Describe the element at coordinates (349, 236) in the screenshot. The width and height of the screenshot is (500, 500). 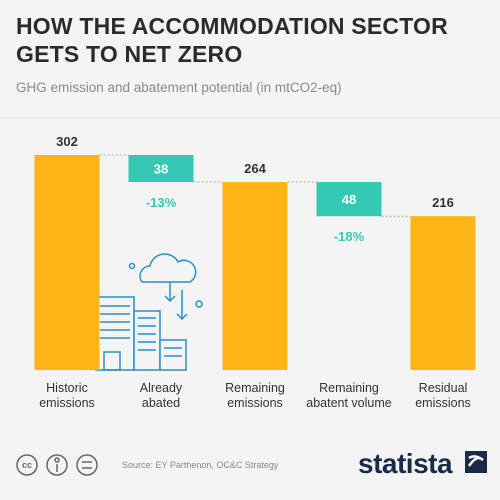
I see `percent-label: -18%` at that location.